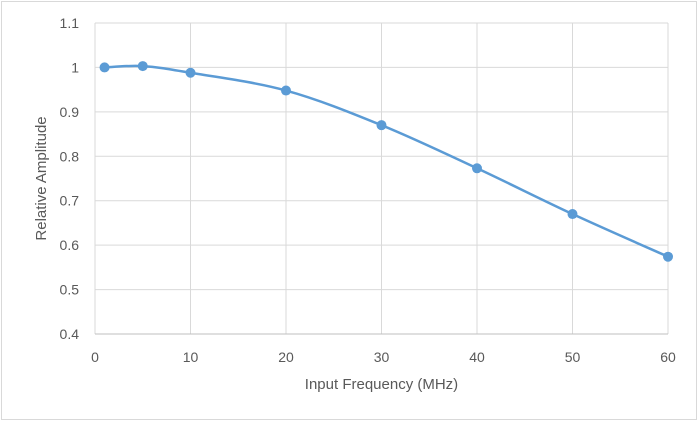 The height and width of the screenshot is (423, 700). Describe the element at coordinates (75, 67) in the screenshot. I see `y-tick-label: 1` at that location.